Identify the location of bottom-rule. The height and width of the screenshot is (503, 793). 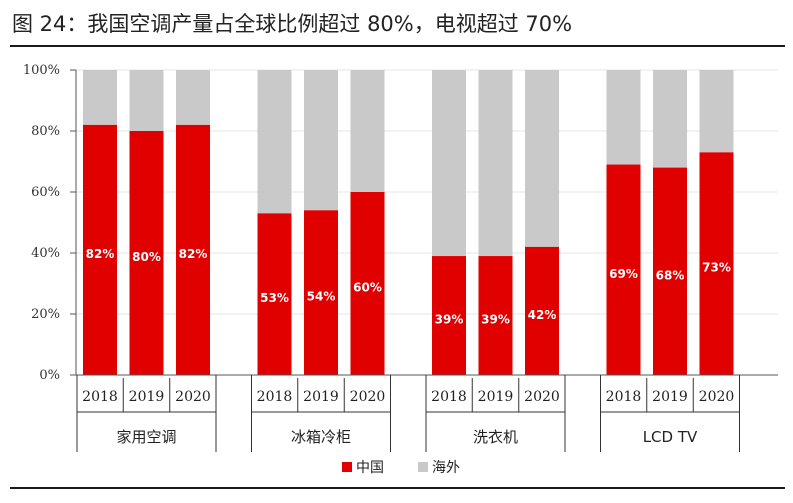
(397, 488).